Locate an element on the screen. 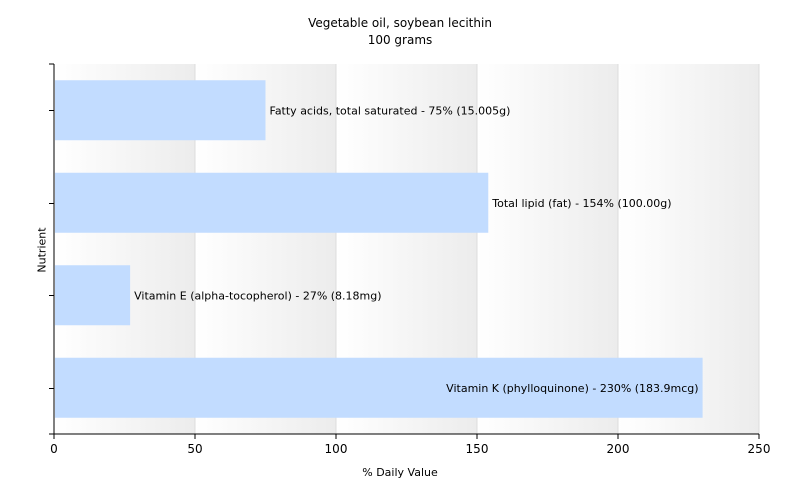  x-tick-label: 150 is located at coordinates (477, 449).